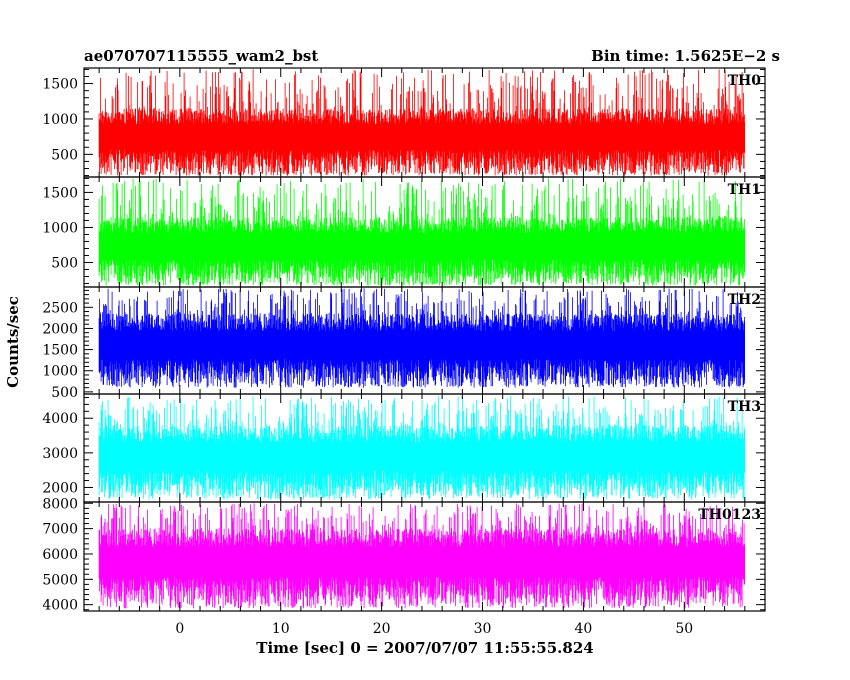 The width and height of the screenshot is (850, 680). I want to click on series-trace-th1, so click(421, 232).